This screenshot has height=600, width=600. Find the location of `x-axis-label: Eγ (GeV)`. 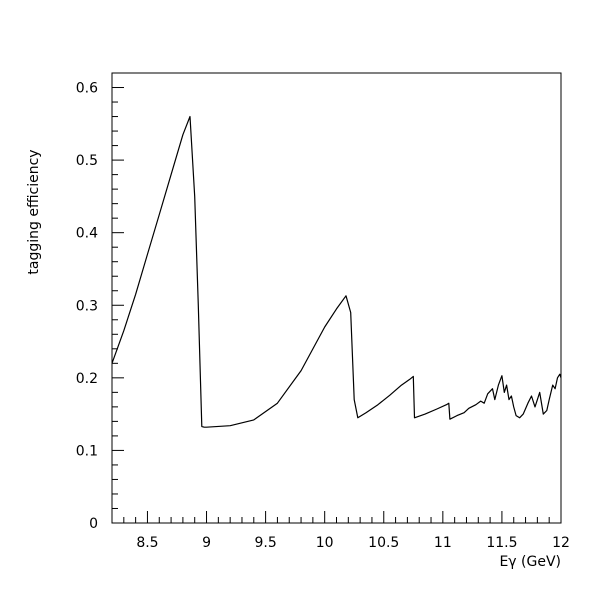

x-axis-label: Eγ (GeV) is located at coordinates (530, 562).